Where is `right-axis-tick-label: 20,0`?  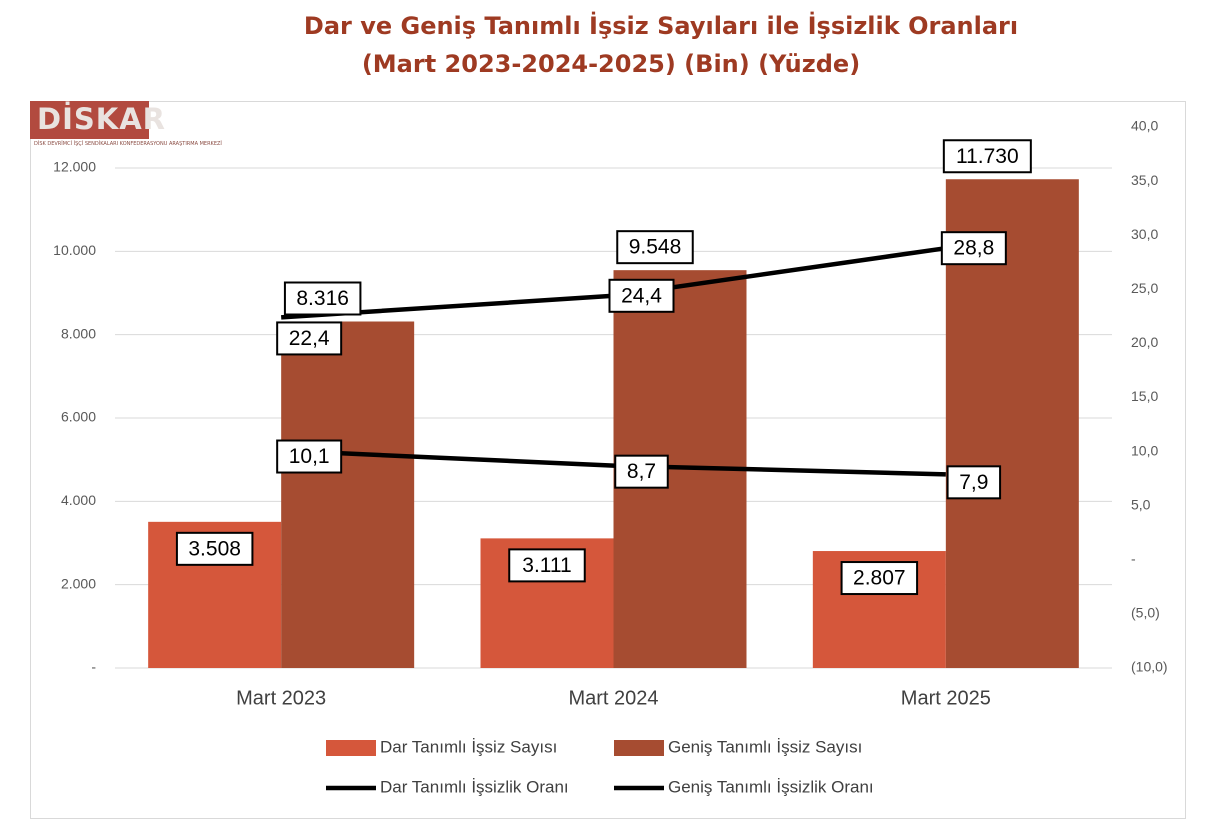
right-axis-tick-label: 20,0 is located at coordinates (1144, 342).